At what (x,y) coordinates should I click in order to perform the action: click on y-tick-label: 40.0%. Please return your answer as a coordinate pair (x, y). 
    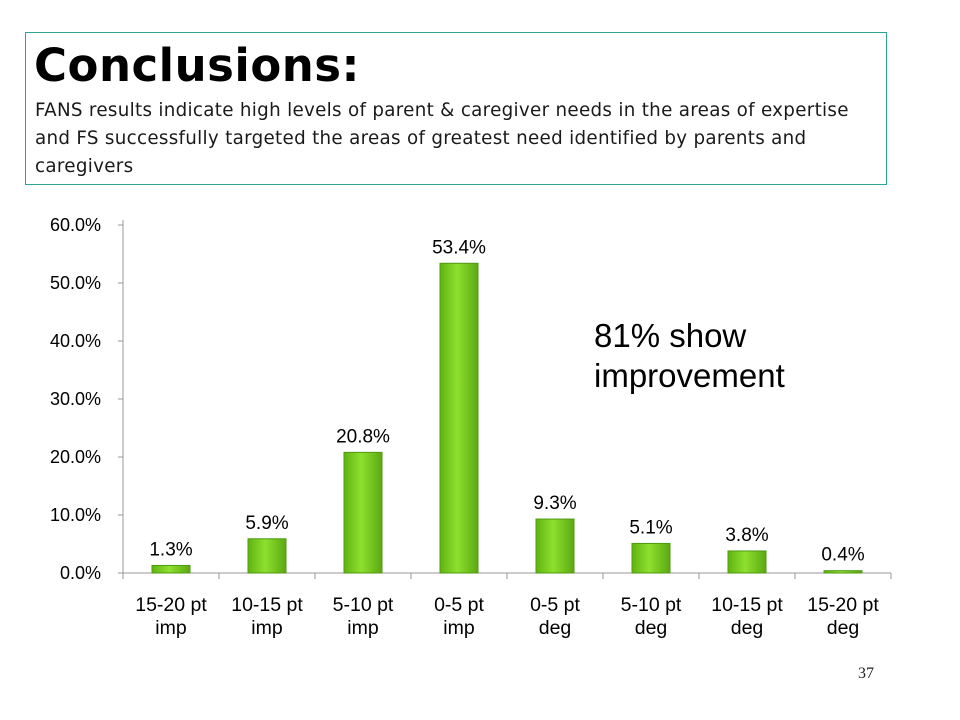
    Looking at the image, I should click on (75, 341).